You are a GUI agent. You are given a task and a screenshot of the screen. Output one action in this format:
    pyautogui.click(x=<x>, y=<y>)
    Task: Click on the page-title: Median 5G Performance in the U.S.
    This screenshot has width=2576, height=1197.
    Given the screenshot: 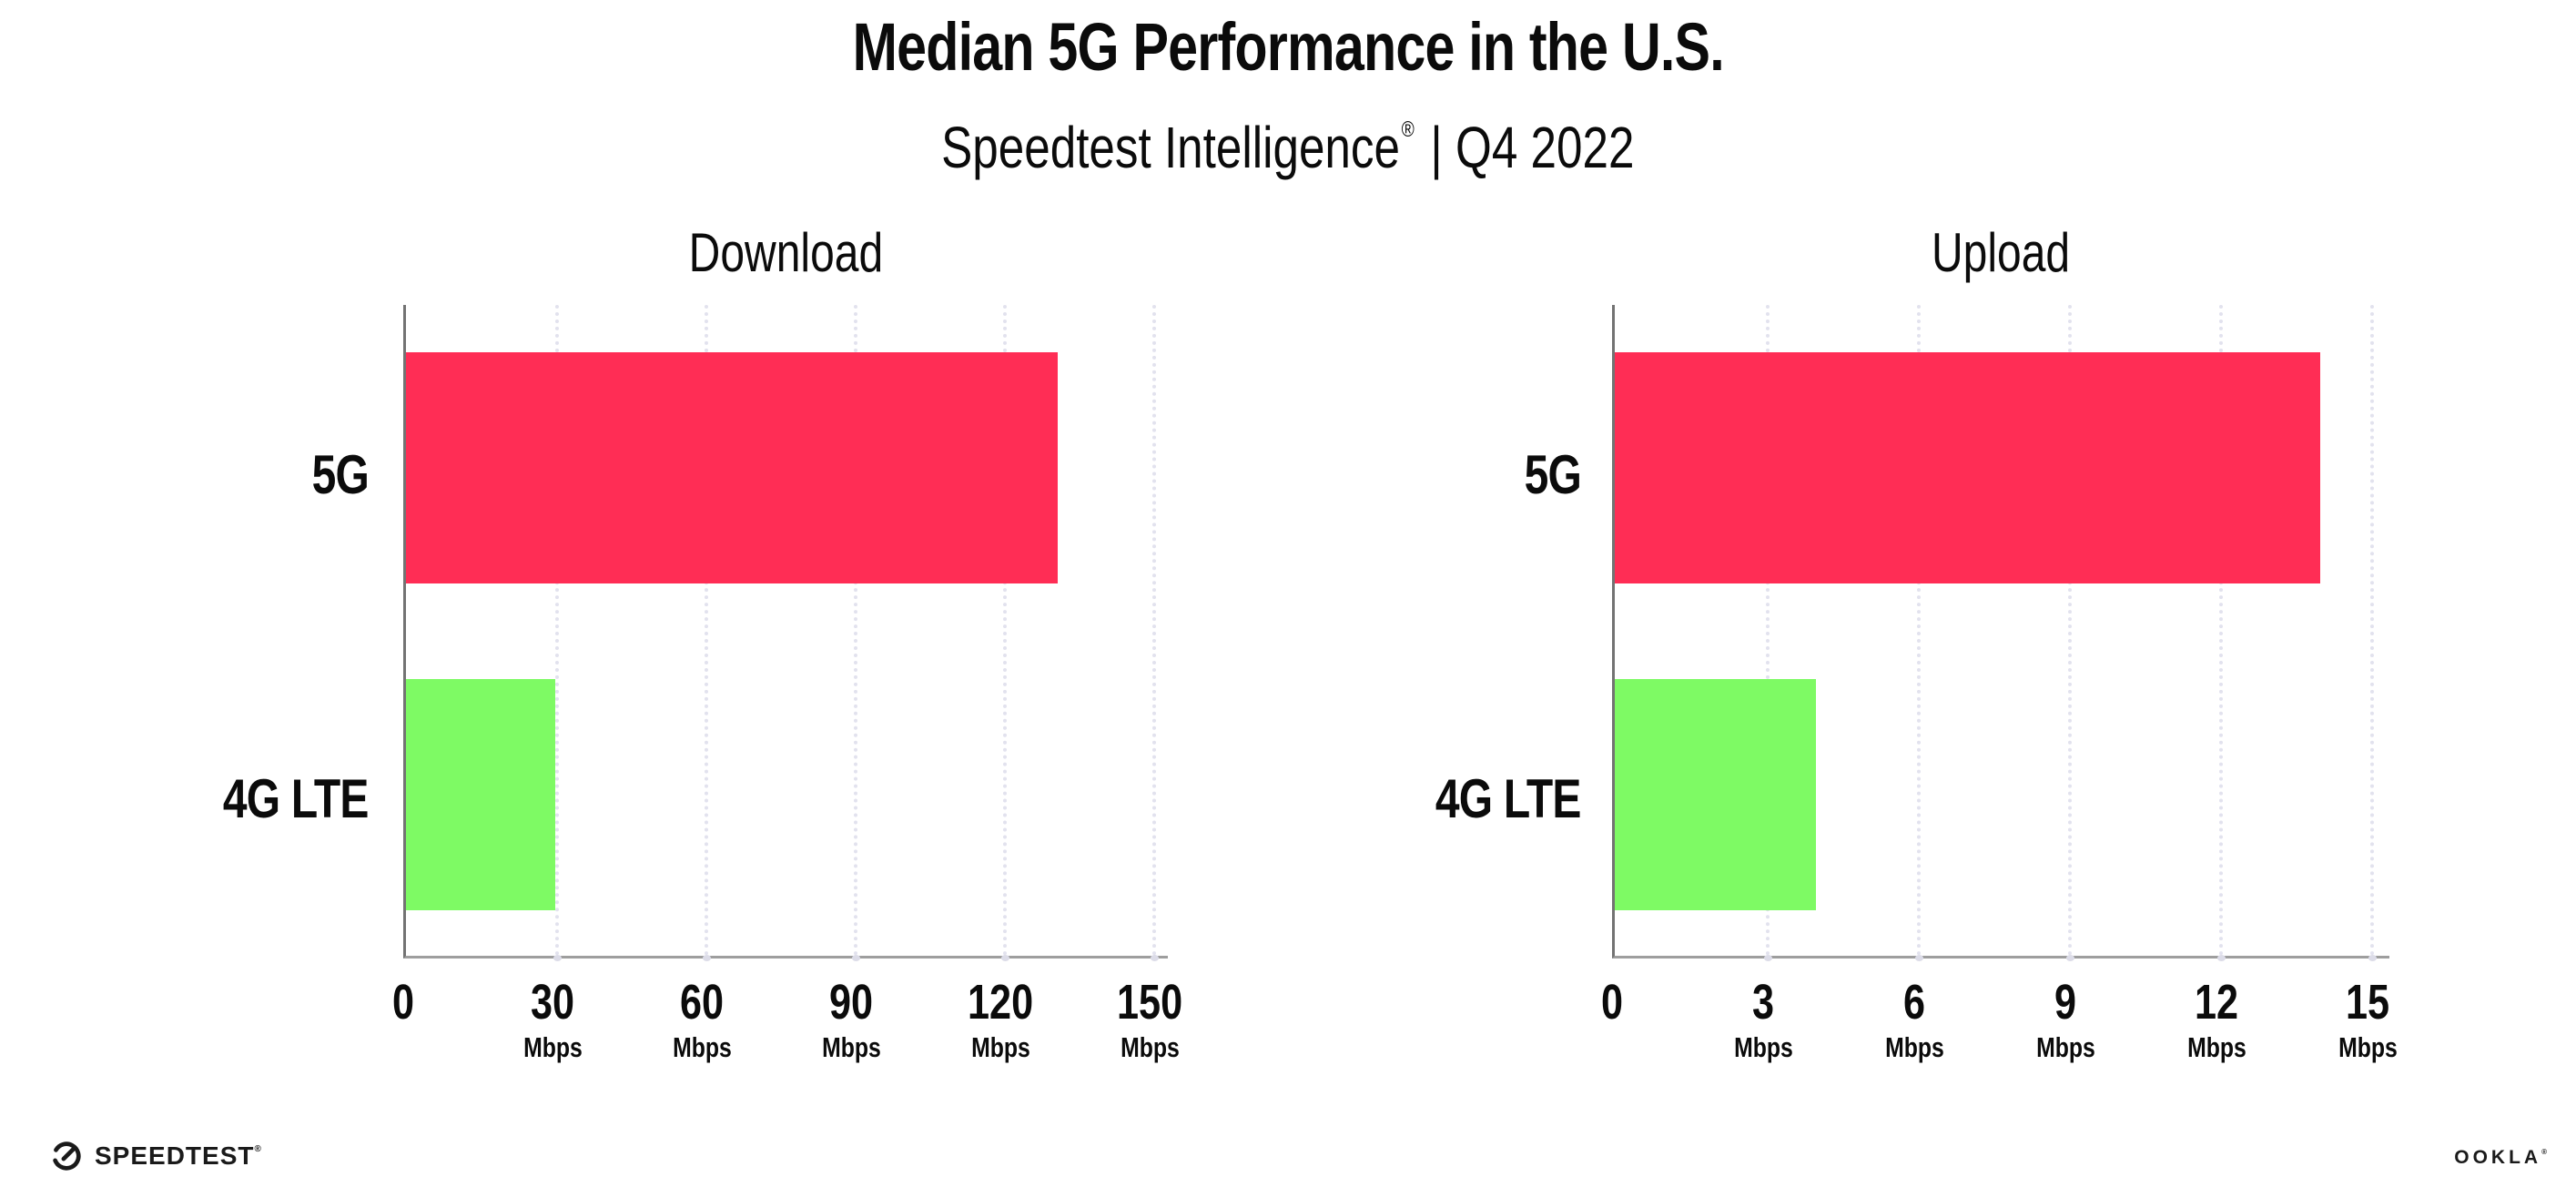 What is the action you would take?
    pyautogui.click(x=1288, y=47)
    